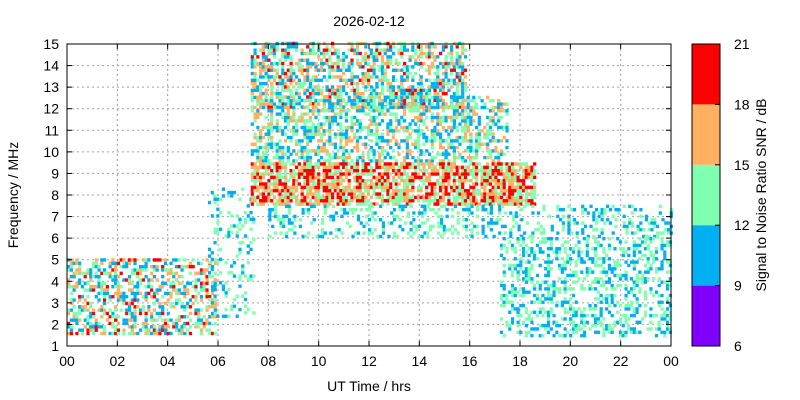  What do you see at coordinates (369, 386) in the screenshot?
I see `x-axis-label: UT Time / hrs` at bounding box center [369, 386].